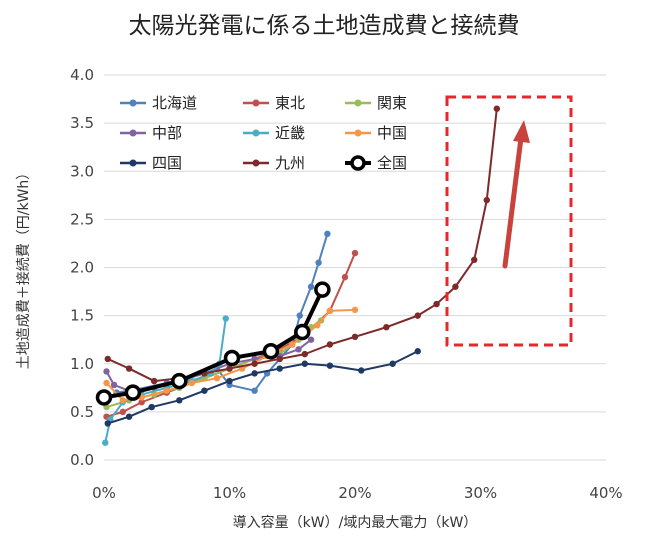 The width and height of the screenshot is (648, 536). I want to click on y-tick-label: 3.0, so click(82, 171).